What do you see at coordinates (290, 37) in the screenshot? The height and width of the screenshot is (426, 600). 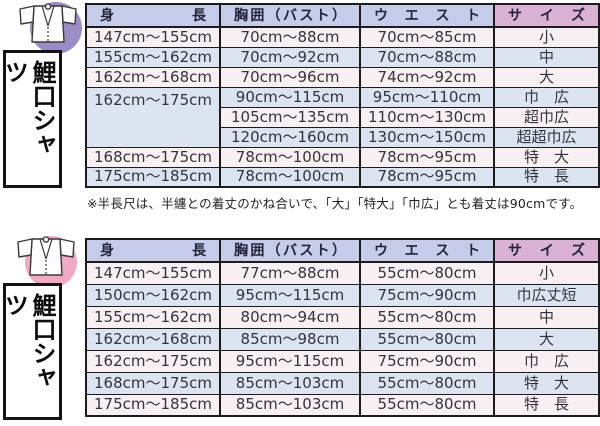 I see `cell-bust: 70cm〜88cm` at bounding box center [290, 37].